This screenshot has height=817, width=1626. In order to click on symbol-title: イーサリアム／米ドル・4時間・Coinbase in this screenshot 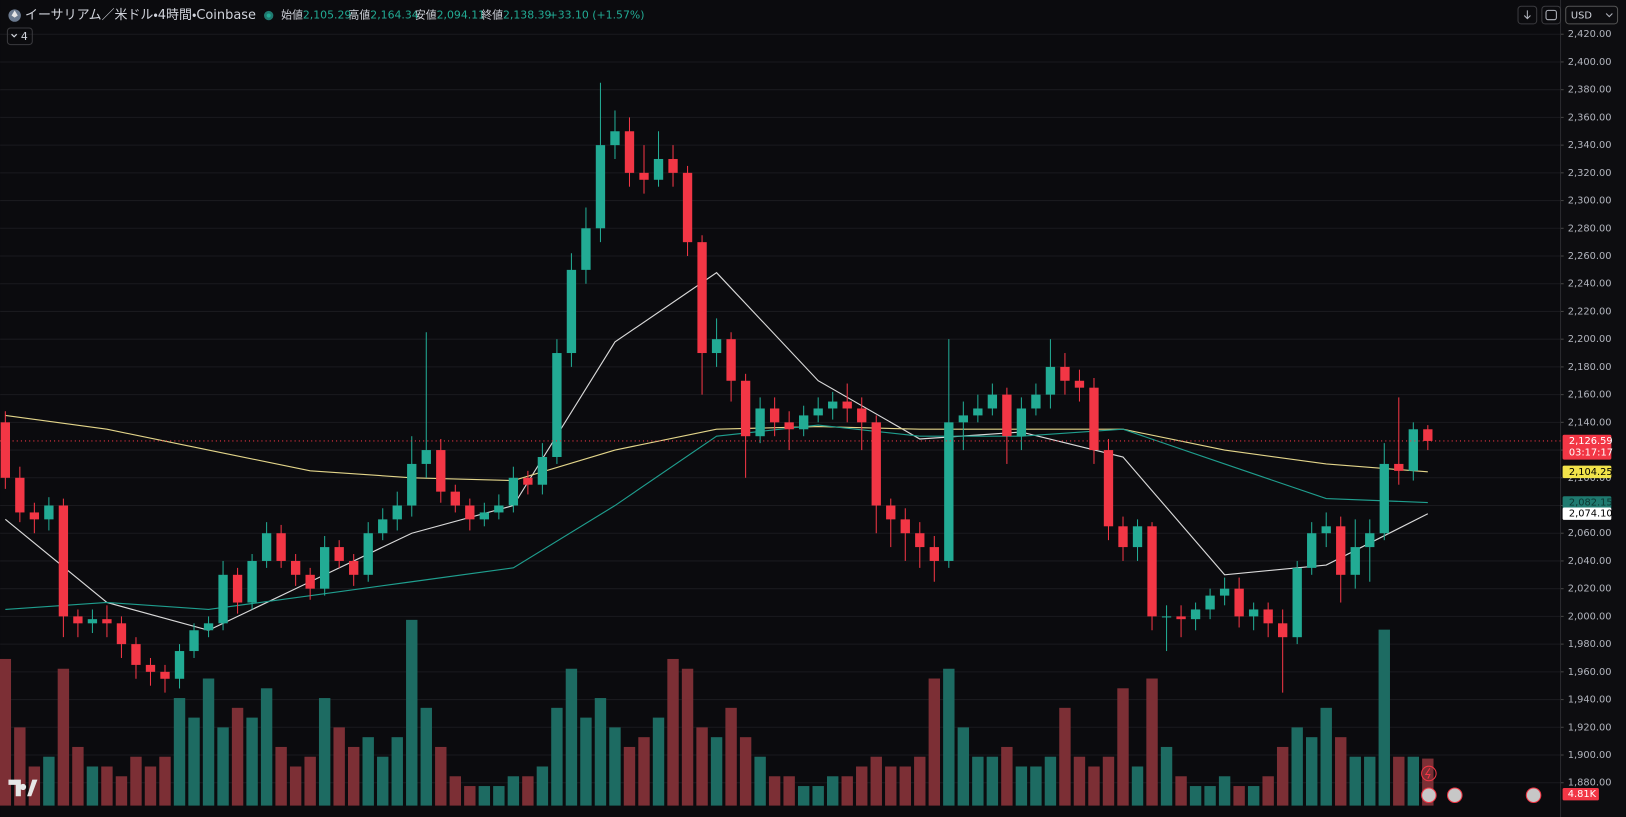, I will do `click(140, 15)`.